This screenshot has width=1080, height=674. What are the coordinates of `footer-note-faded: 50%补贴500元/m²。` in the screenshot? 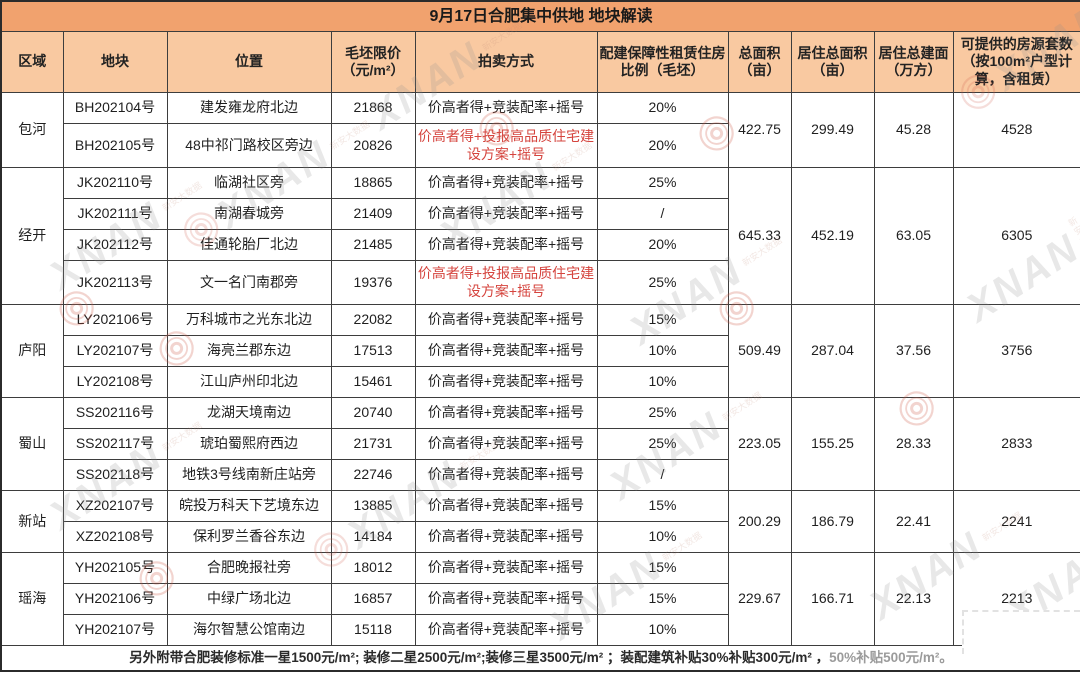 It's located at (891, 657).